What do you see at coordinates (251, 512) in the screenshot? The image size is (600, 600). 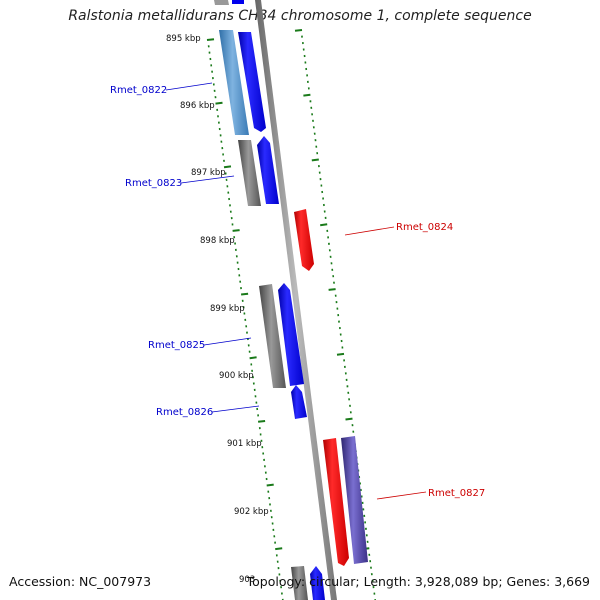 I see `tick-label-902: 902 kbp` at bounding box center [251, 512].